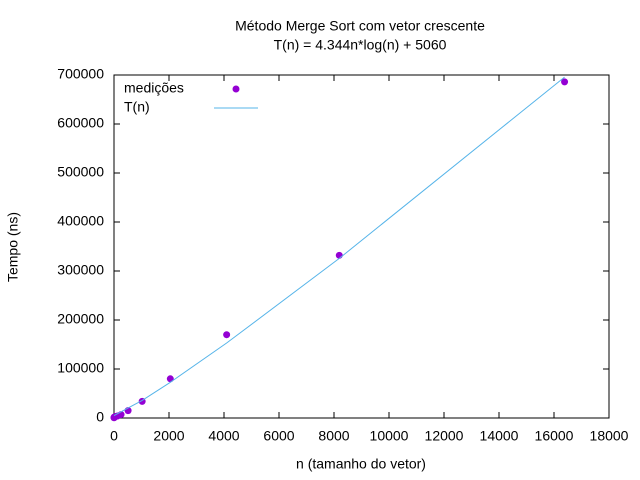 This screenshot has width=640, height=480. Describe the element at coordinates (168, 436) in the screenshot. I see `x-tick-label: 2000` at that location.